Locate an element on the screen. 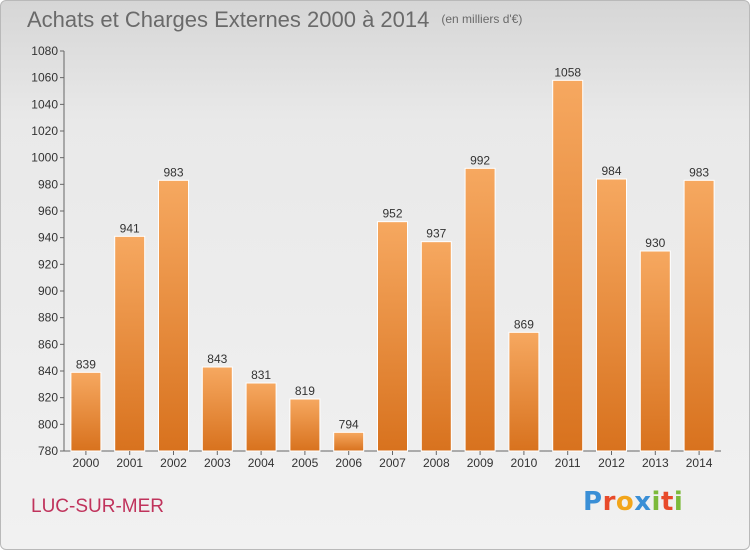 The height and width of the screenshot is (550, 750). x-tick-label: 2013 is located at coordinates (655, 463).